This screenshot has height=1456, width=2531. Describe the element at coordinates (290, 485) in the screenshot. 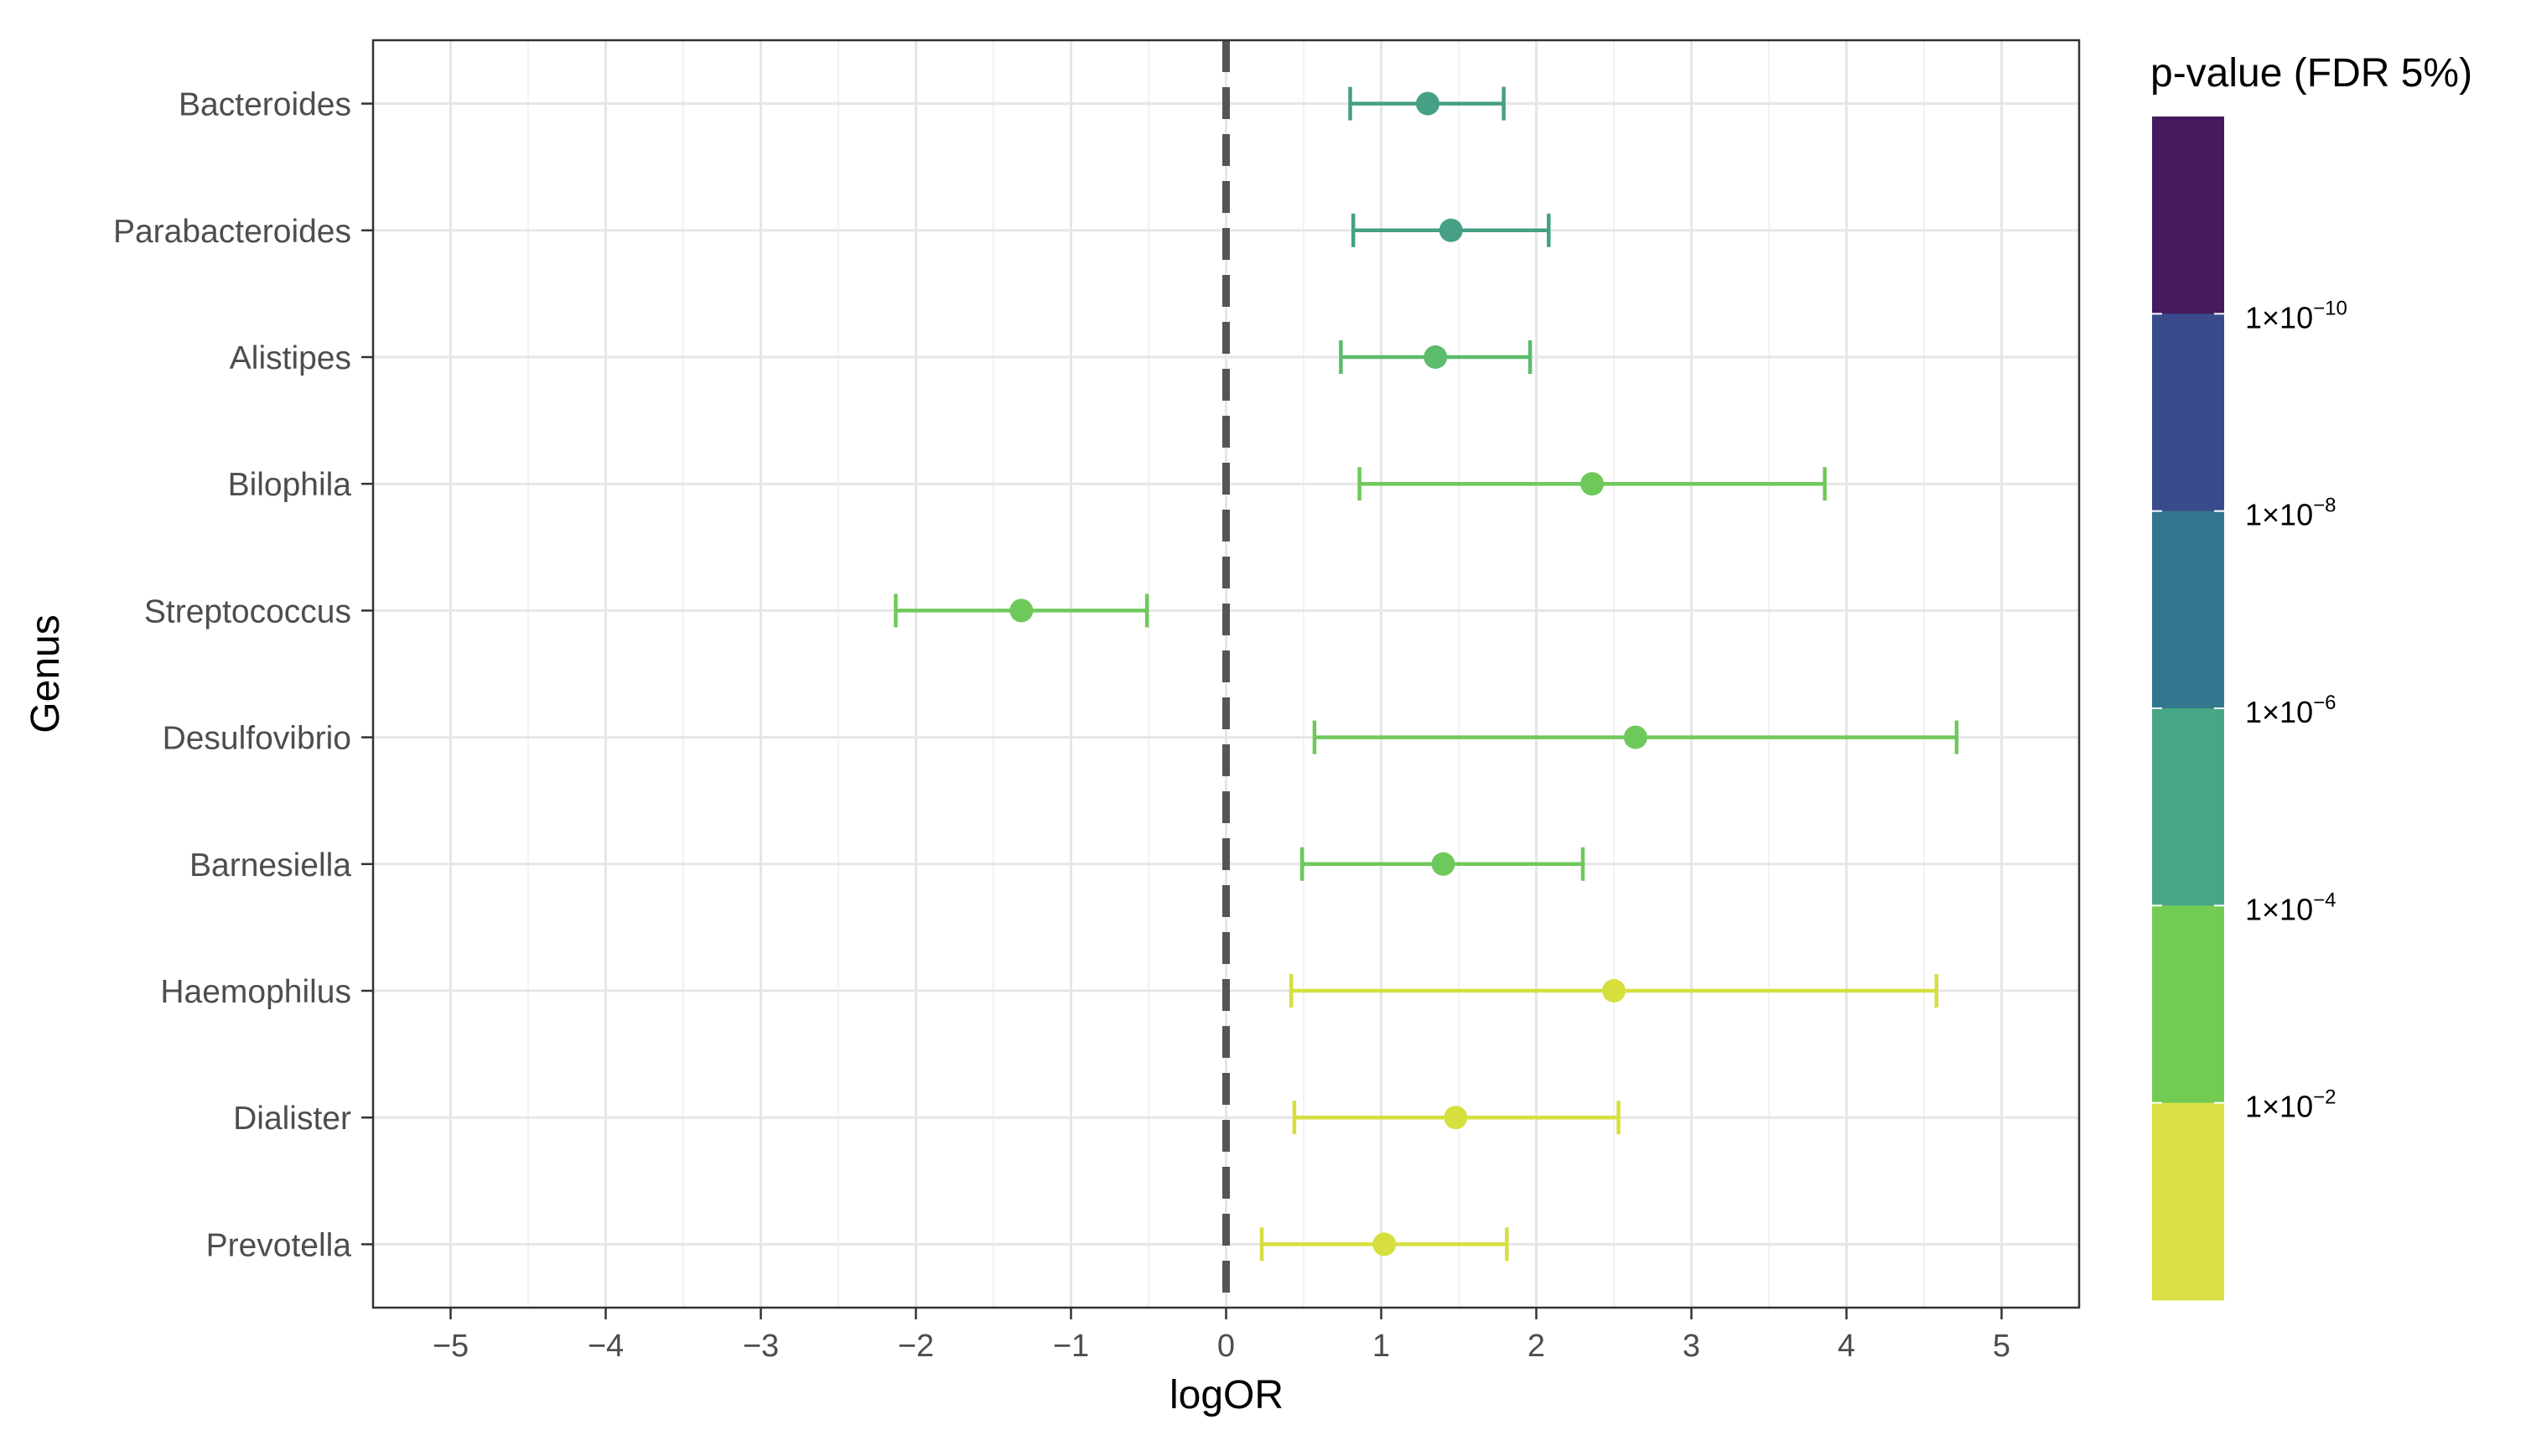

I see `y-tick-label: Bilophila` at that location.